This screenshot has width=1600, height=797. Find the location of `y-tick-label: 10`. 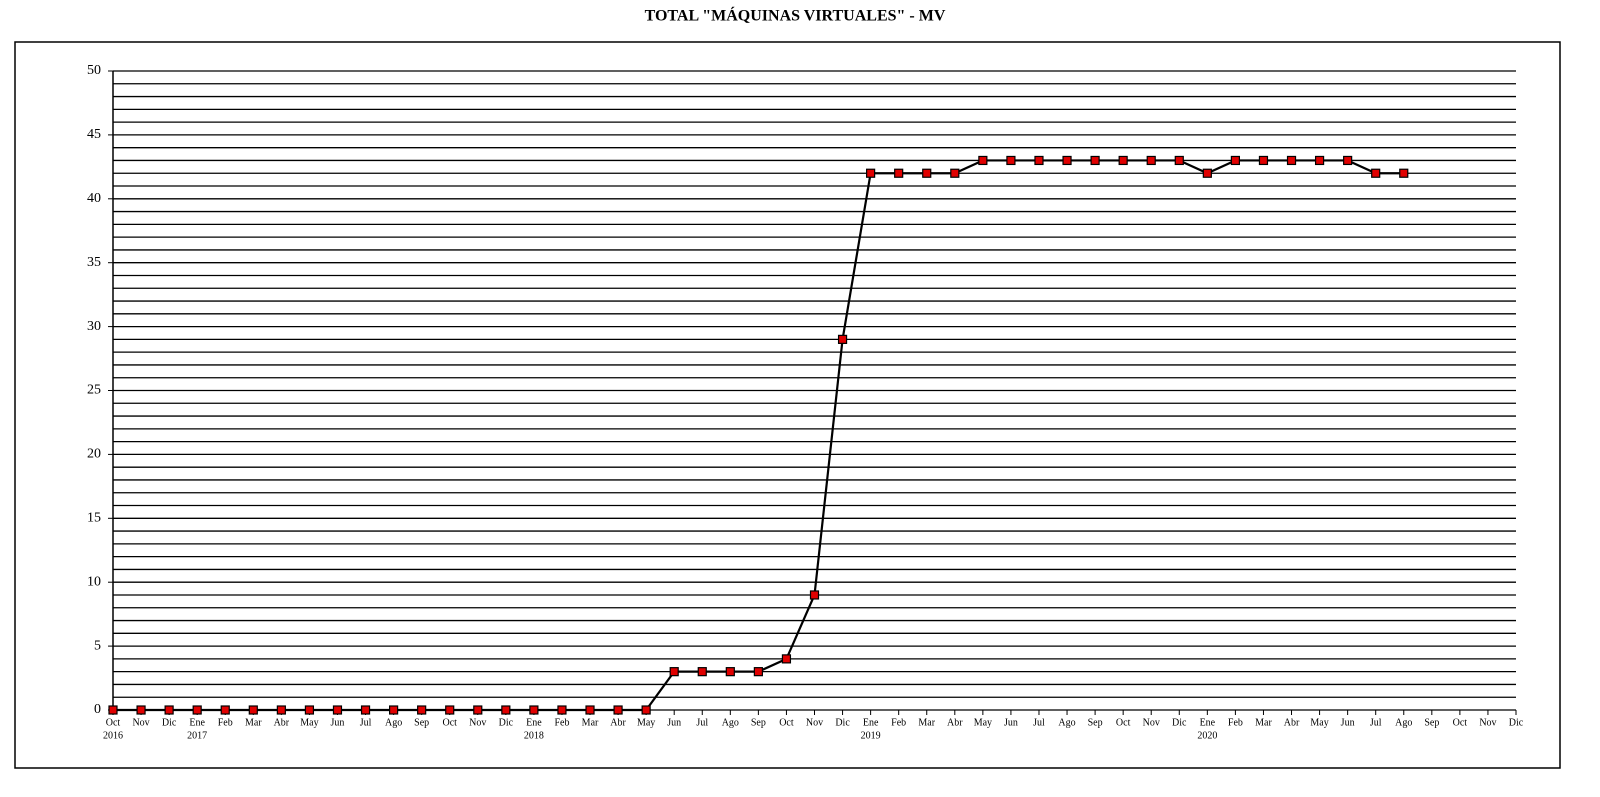

y-tick-label: 10 is located at coordinates (94, 581).